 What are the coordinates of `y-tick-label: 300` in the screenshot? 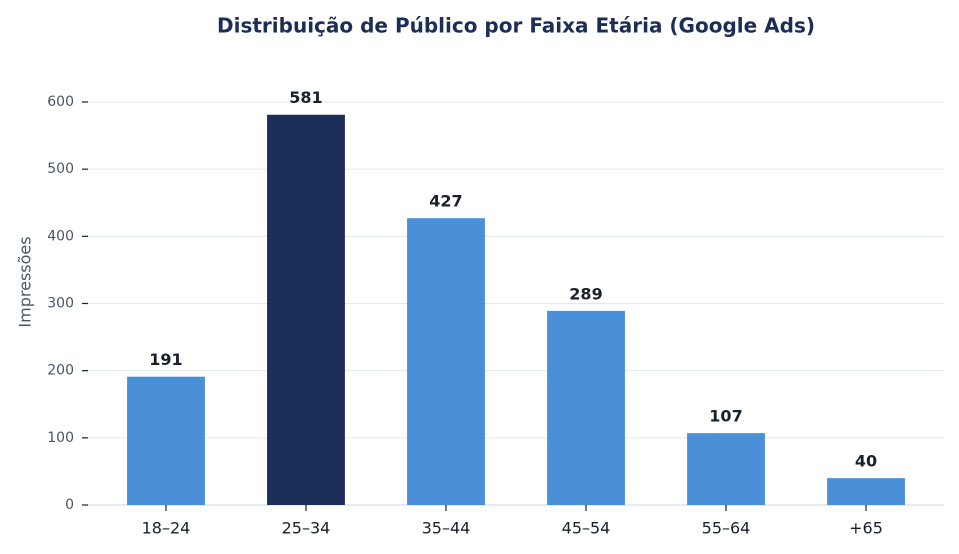 It's located at (60, 303).